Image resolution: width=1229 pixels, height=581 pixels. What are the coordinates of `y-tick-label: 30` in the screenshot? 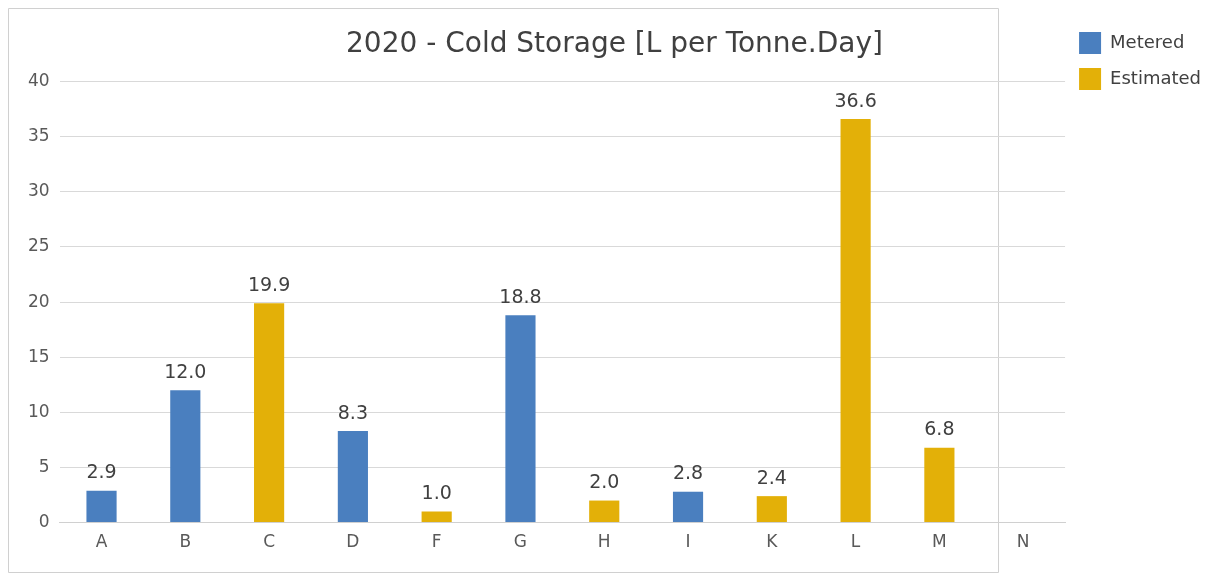 It's located at (38, 190).